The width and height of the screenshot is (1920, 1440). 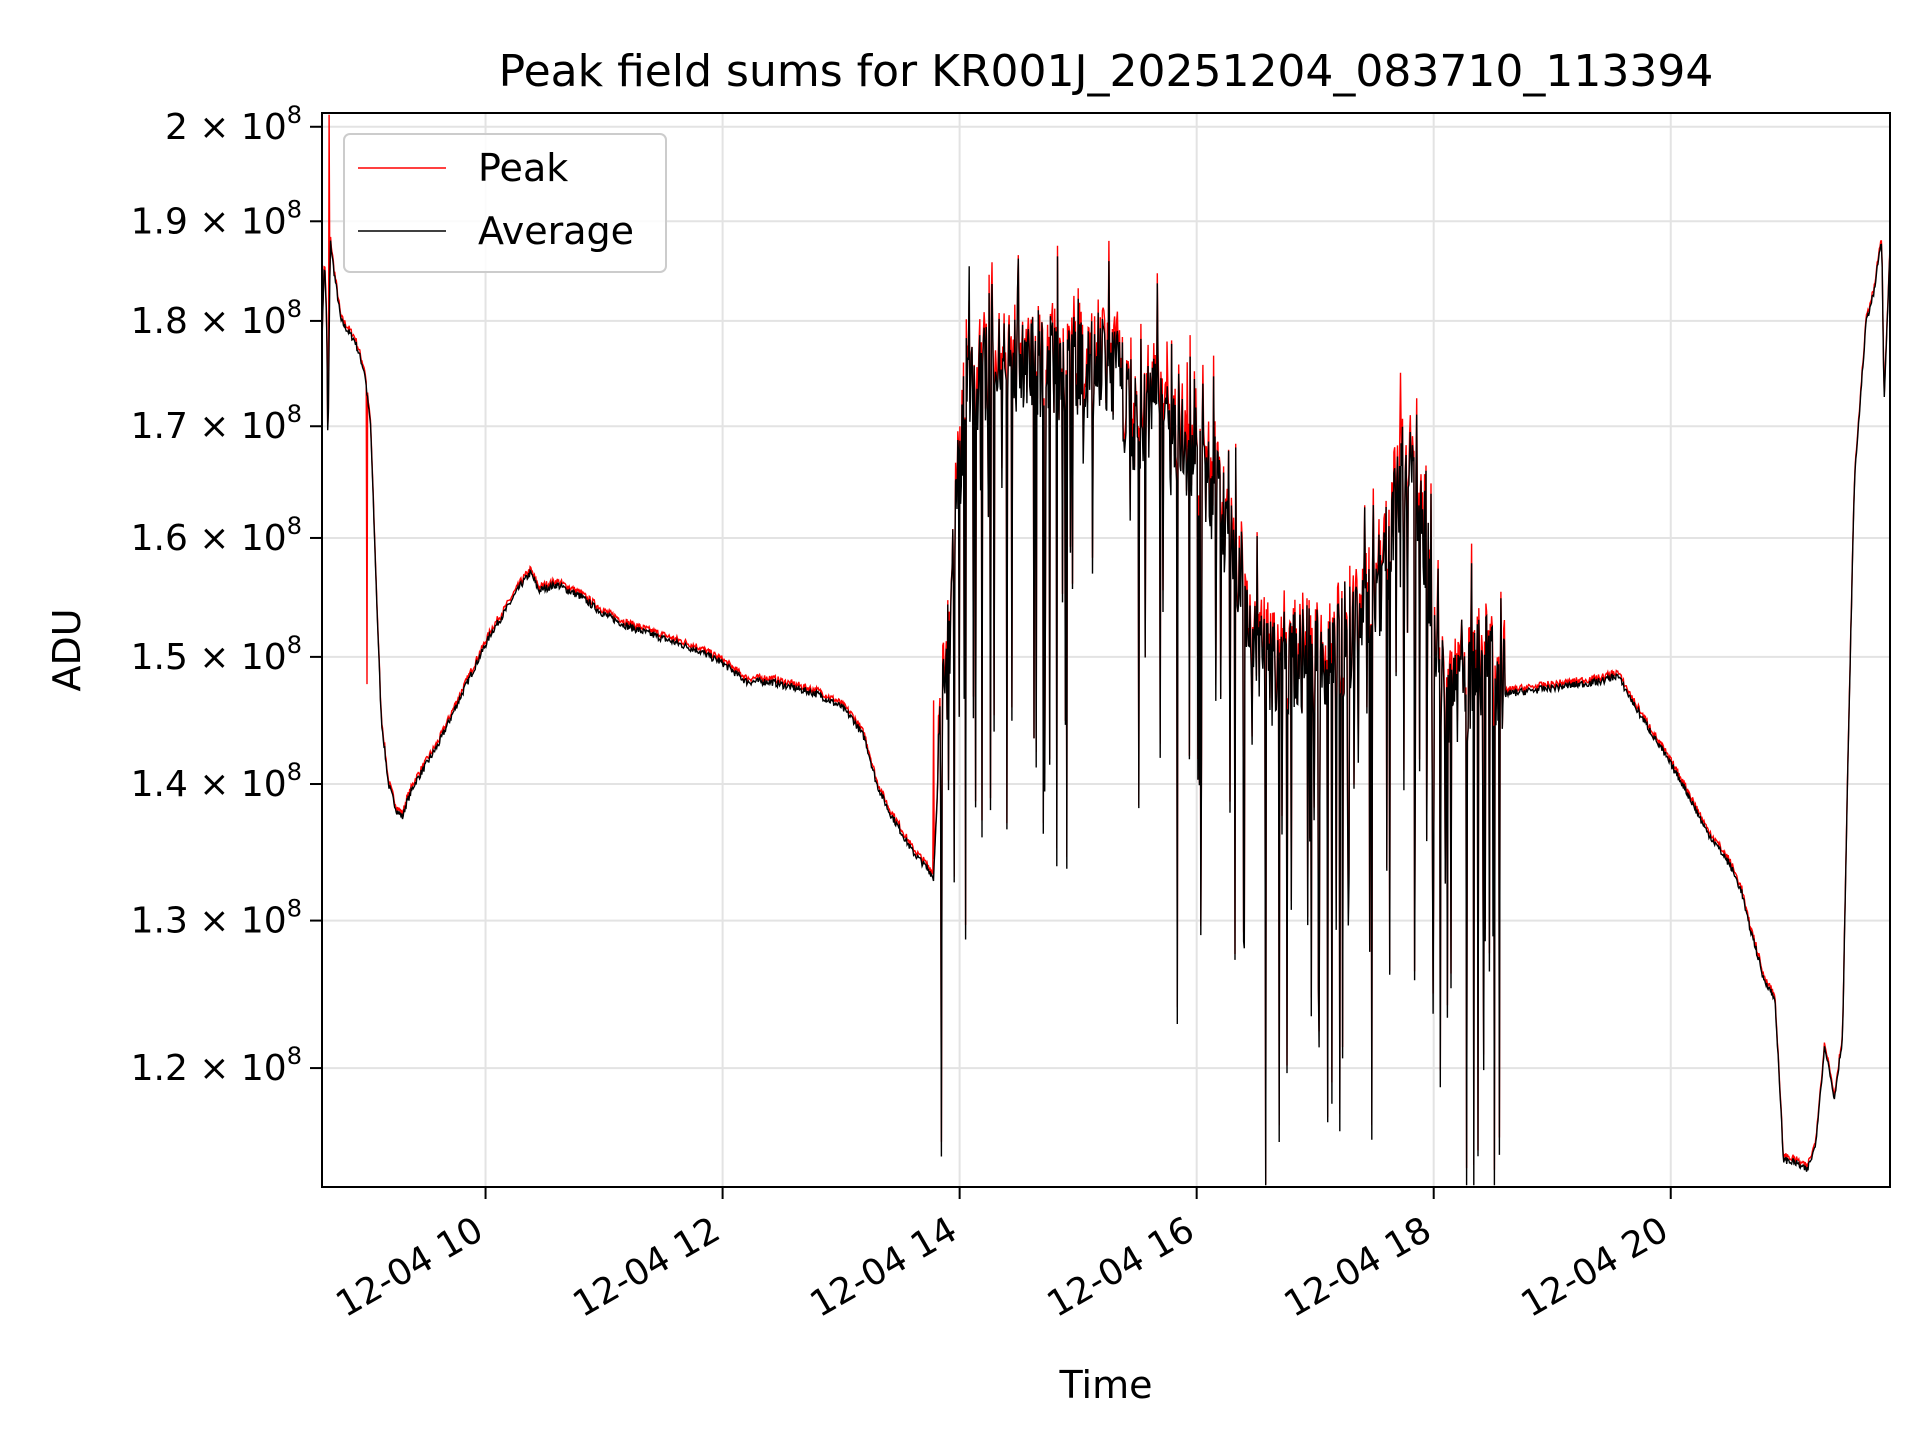 What do you see at coordinates (216, 218) in the screenshot?
I see `y-tick-label: 1.9 × 108` at bounding box center [216, 218].